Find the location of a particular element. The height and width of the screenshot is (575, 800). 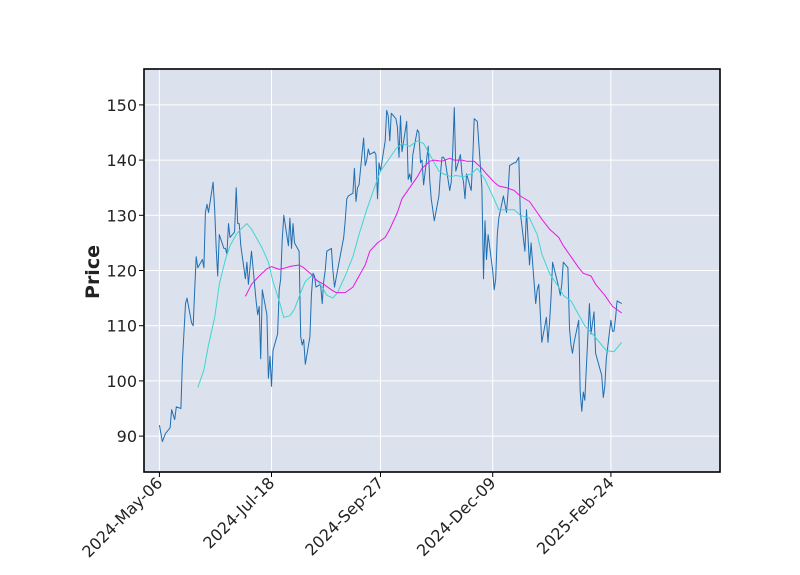

y-tick-label: 90 is located at coordinates (127, 436).